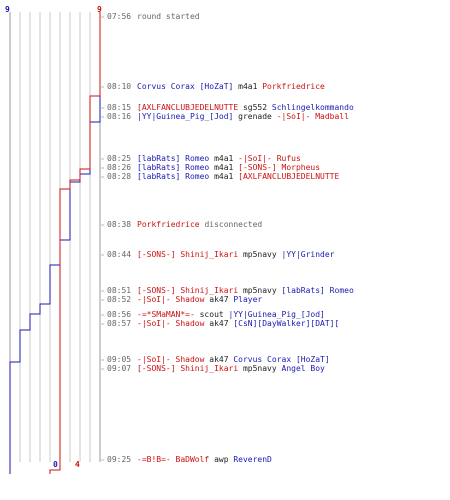  Describe the element at coordinates (308, 254) in the screenshot. I see `event-part: |YY|Grinder` at that location.